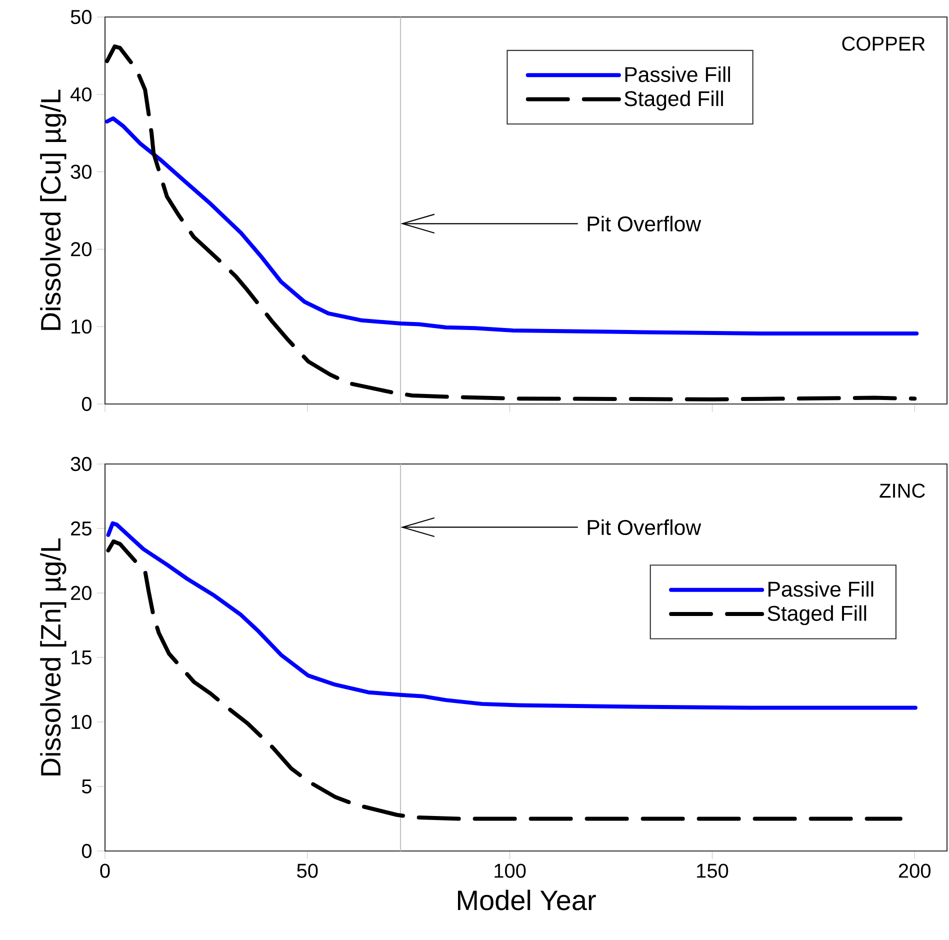 Image resolution: width=949 pixels, height=940 pixels. Describe the element at coordinates (87, 787) in the screenshot. I see `y-tick-label: 5` at that location.